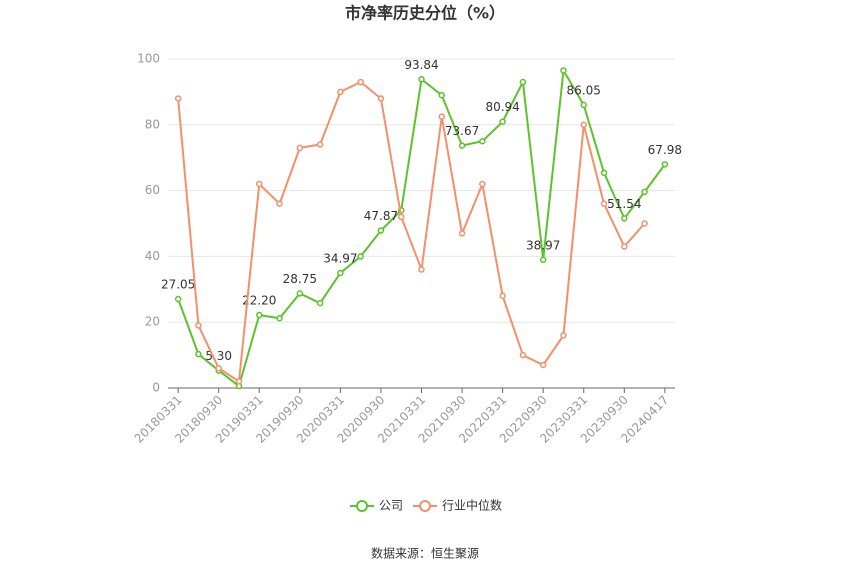 The width and height of the screenshot is (850, 575). Describe the element at coordinates (218, 356) in the screenshot. I see `data-label: 5.30` at that location.